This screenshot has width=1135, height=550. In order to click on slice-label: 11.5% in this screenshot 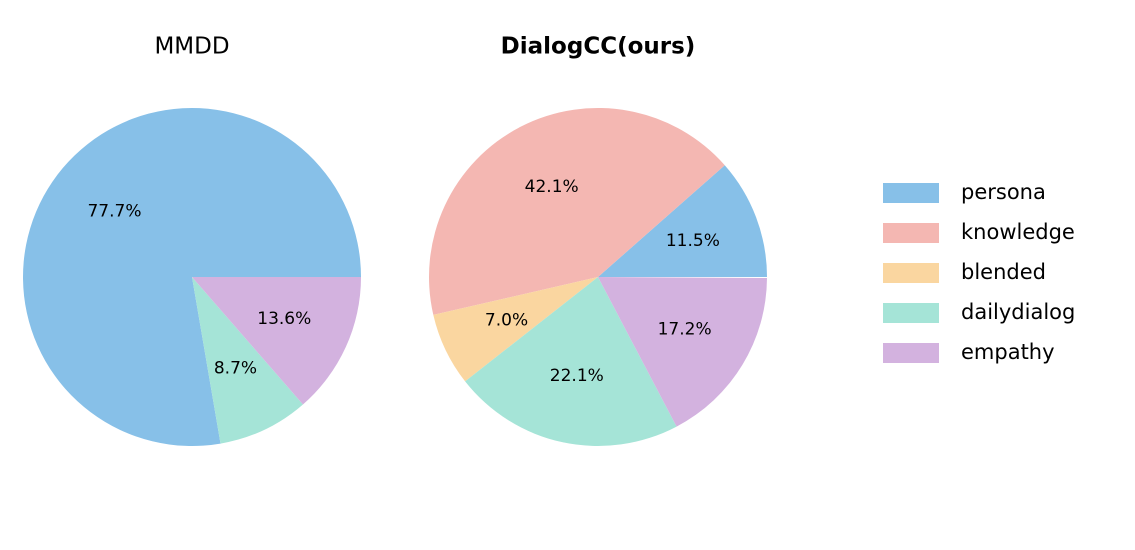, I will do `click(693, 241)`.